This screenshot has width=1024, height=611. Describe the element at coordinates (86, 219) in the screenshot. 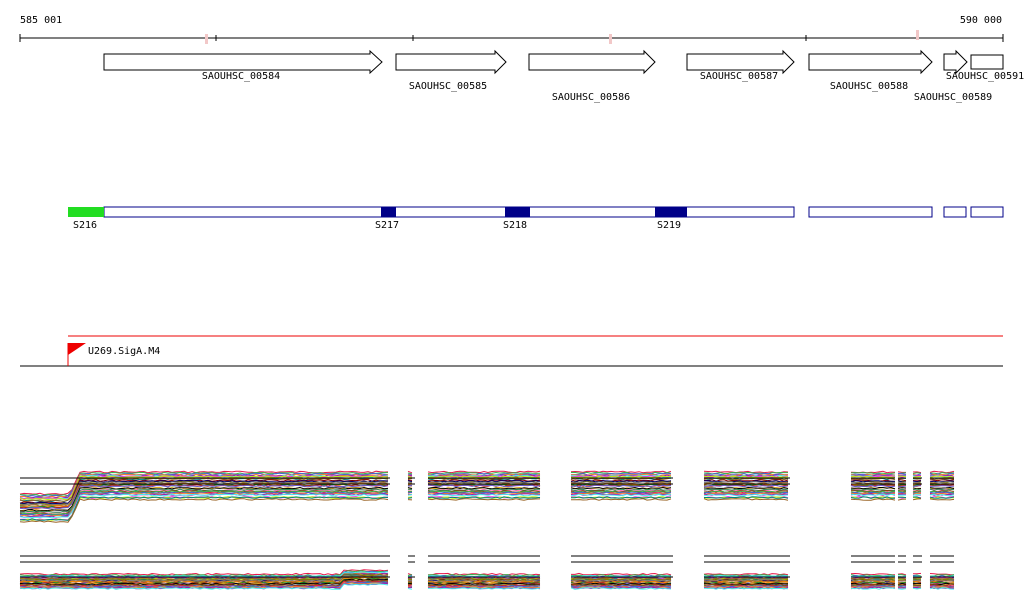

I see `segment-s216: S216` at that location.